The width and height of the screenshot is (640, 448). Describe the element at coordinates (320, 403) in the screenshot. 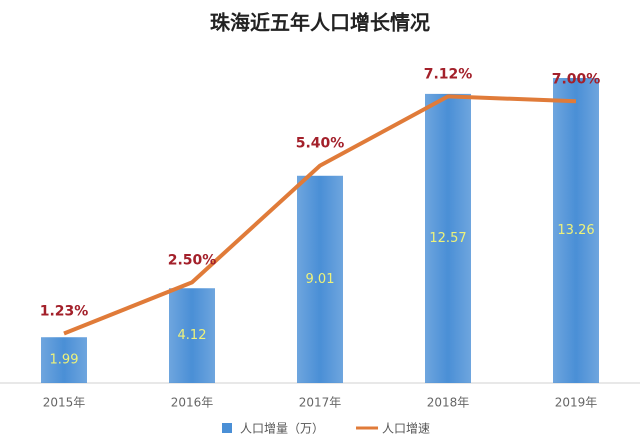

I see `x-tick-label: 2017年` at that location.